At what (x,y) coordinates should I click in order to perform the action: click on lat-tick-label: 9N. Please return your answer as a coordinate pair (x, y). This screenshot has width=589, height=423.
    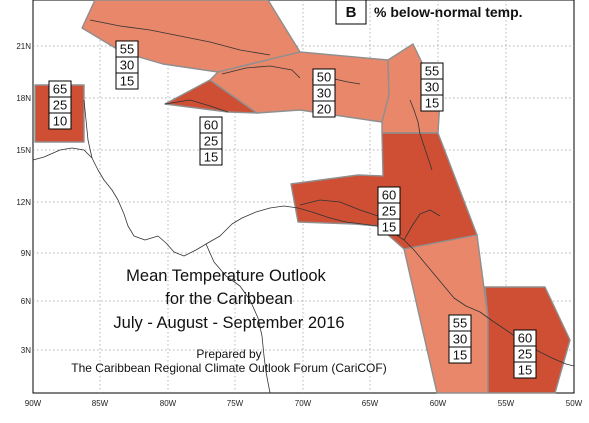
    Looking at the image, I should click on (26, 253).